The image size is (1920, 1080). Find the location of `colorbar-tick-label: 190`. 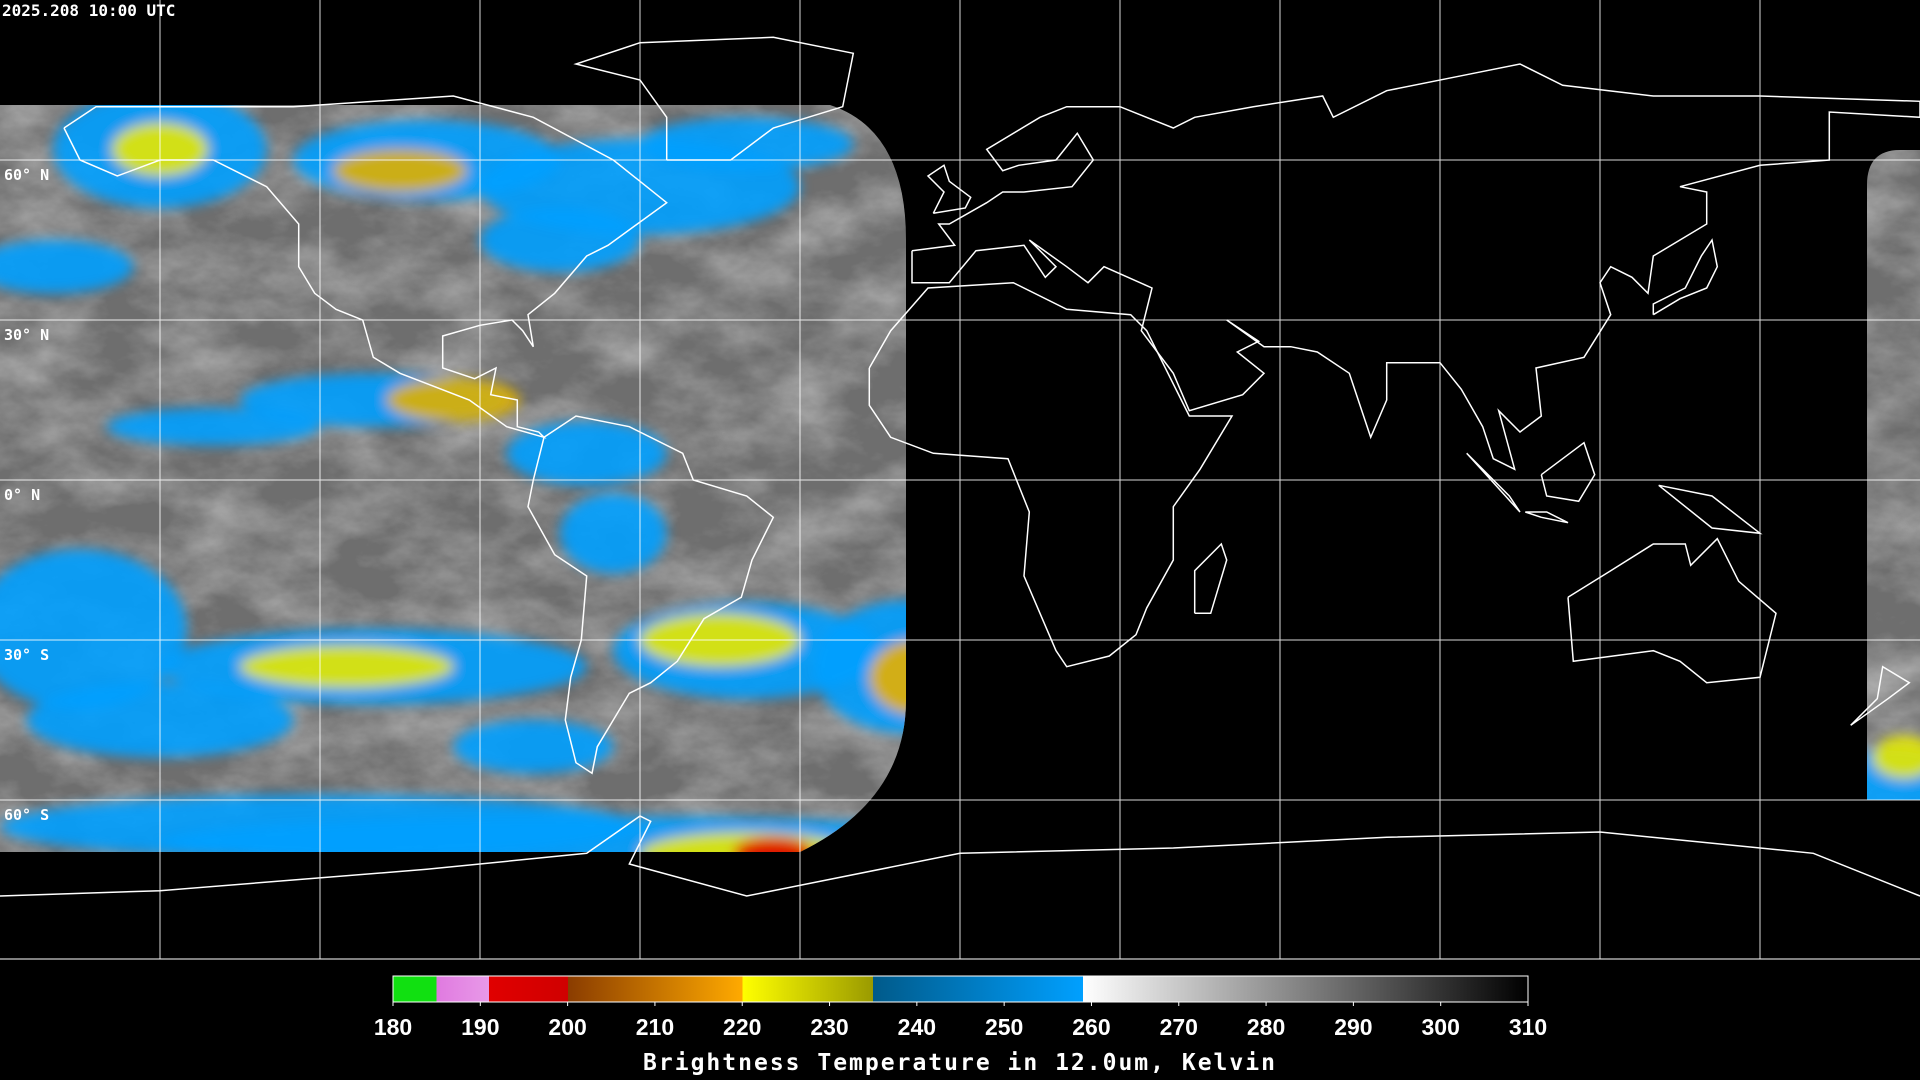

colorbar-tick-label: 190 is located at coordinates (480, 1027).